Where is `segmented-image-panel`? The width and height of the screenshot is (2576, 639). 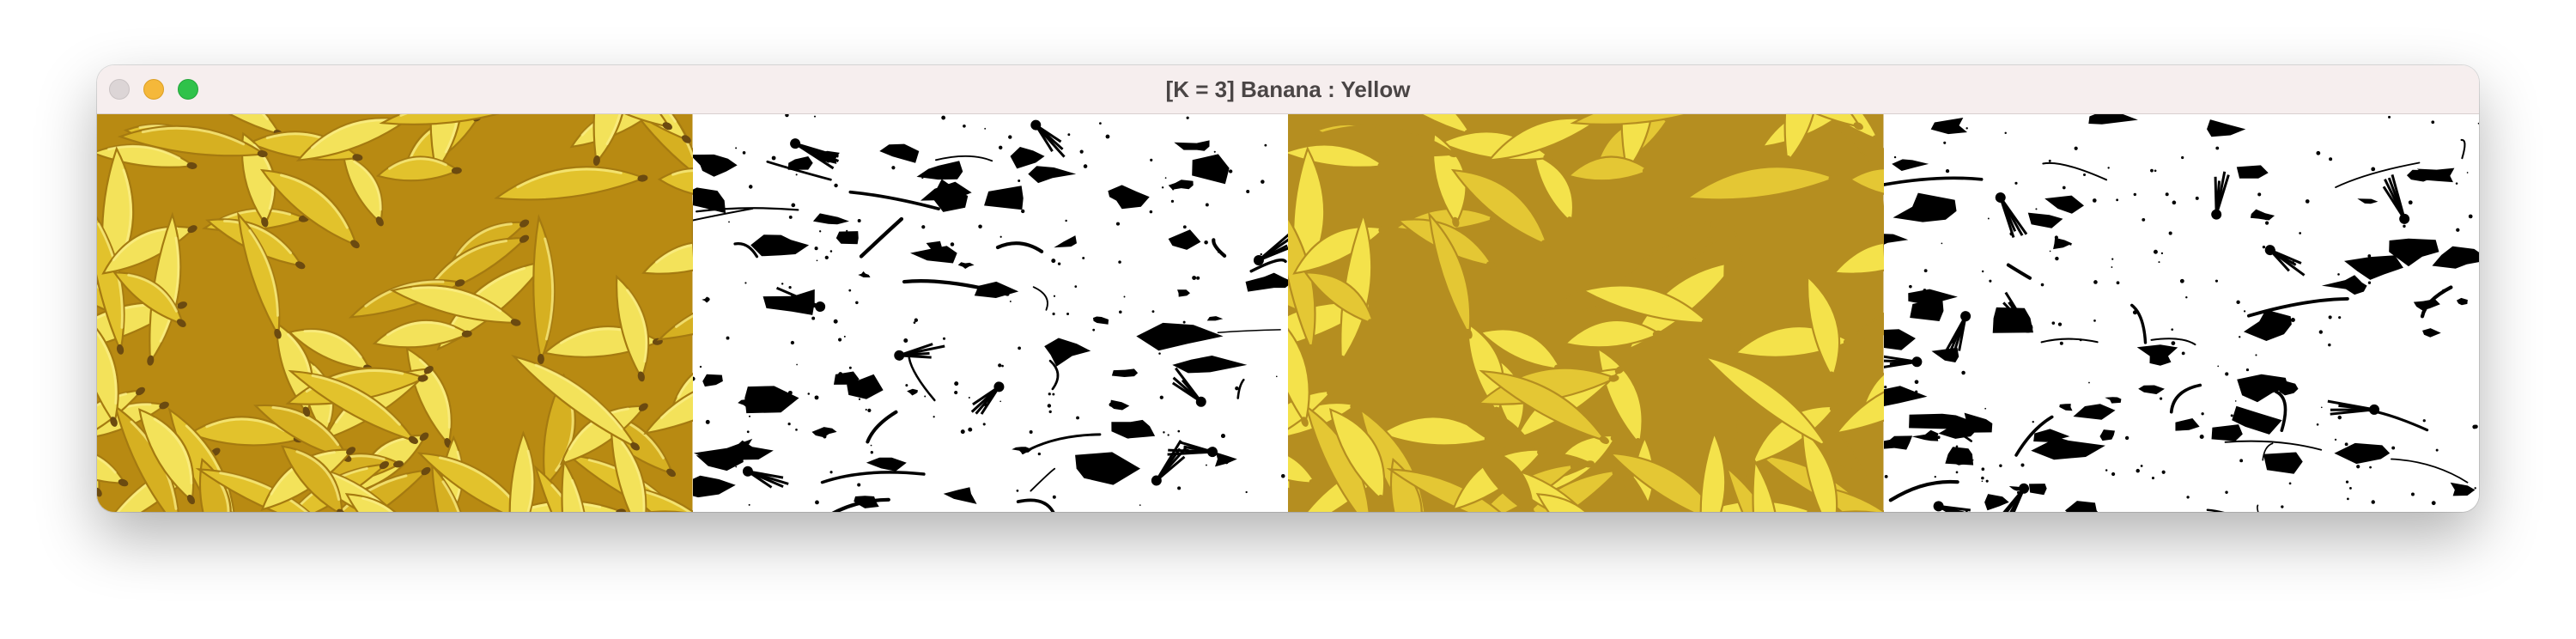
segmented-image-panel is located at coordinates (1586, 313).